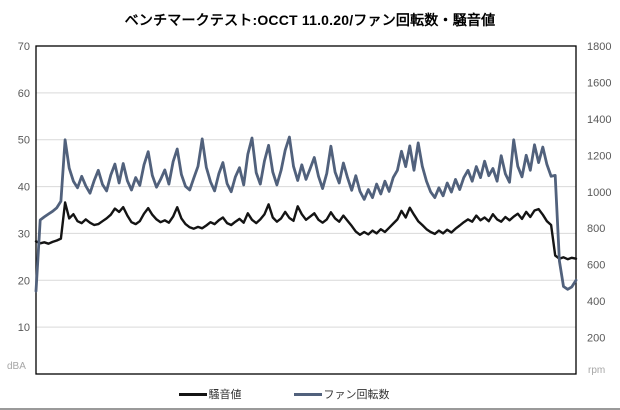 This screenshot has width=620, height=410. What do you see at coordinates (306, 231) in the screenshot?
I see `noise-series-line` at bounding box center [306, 231].